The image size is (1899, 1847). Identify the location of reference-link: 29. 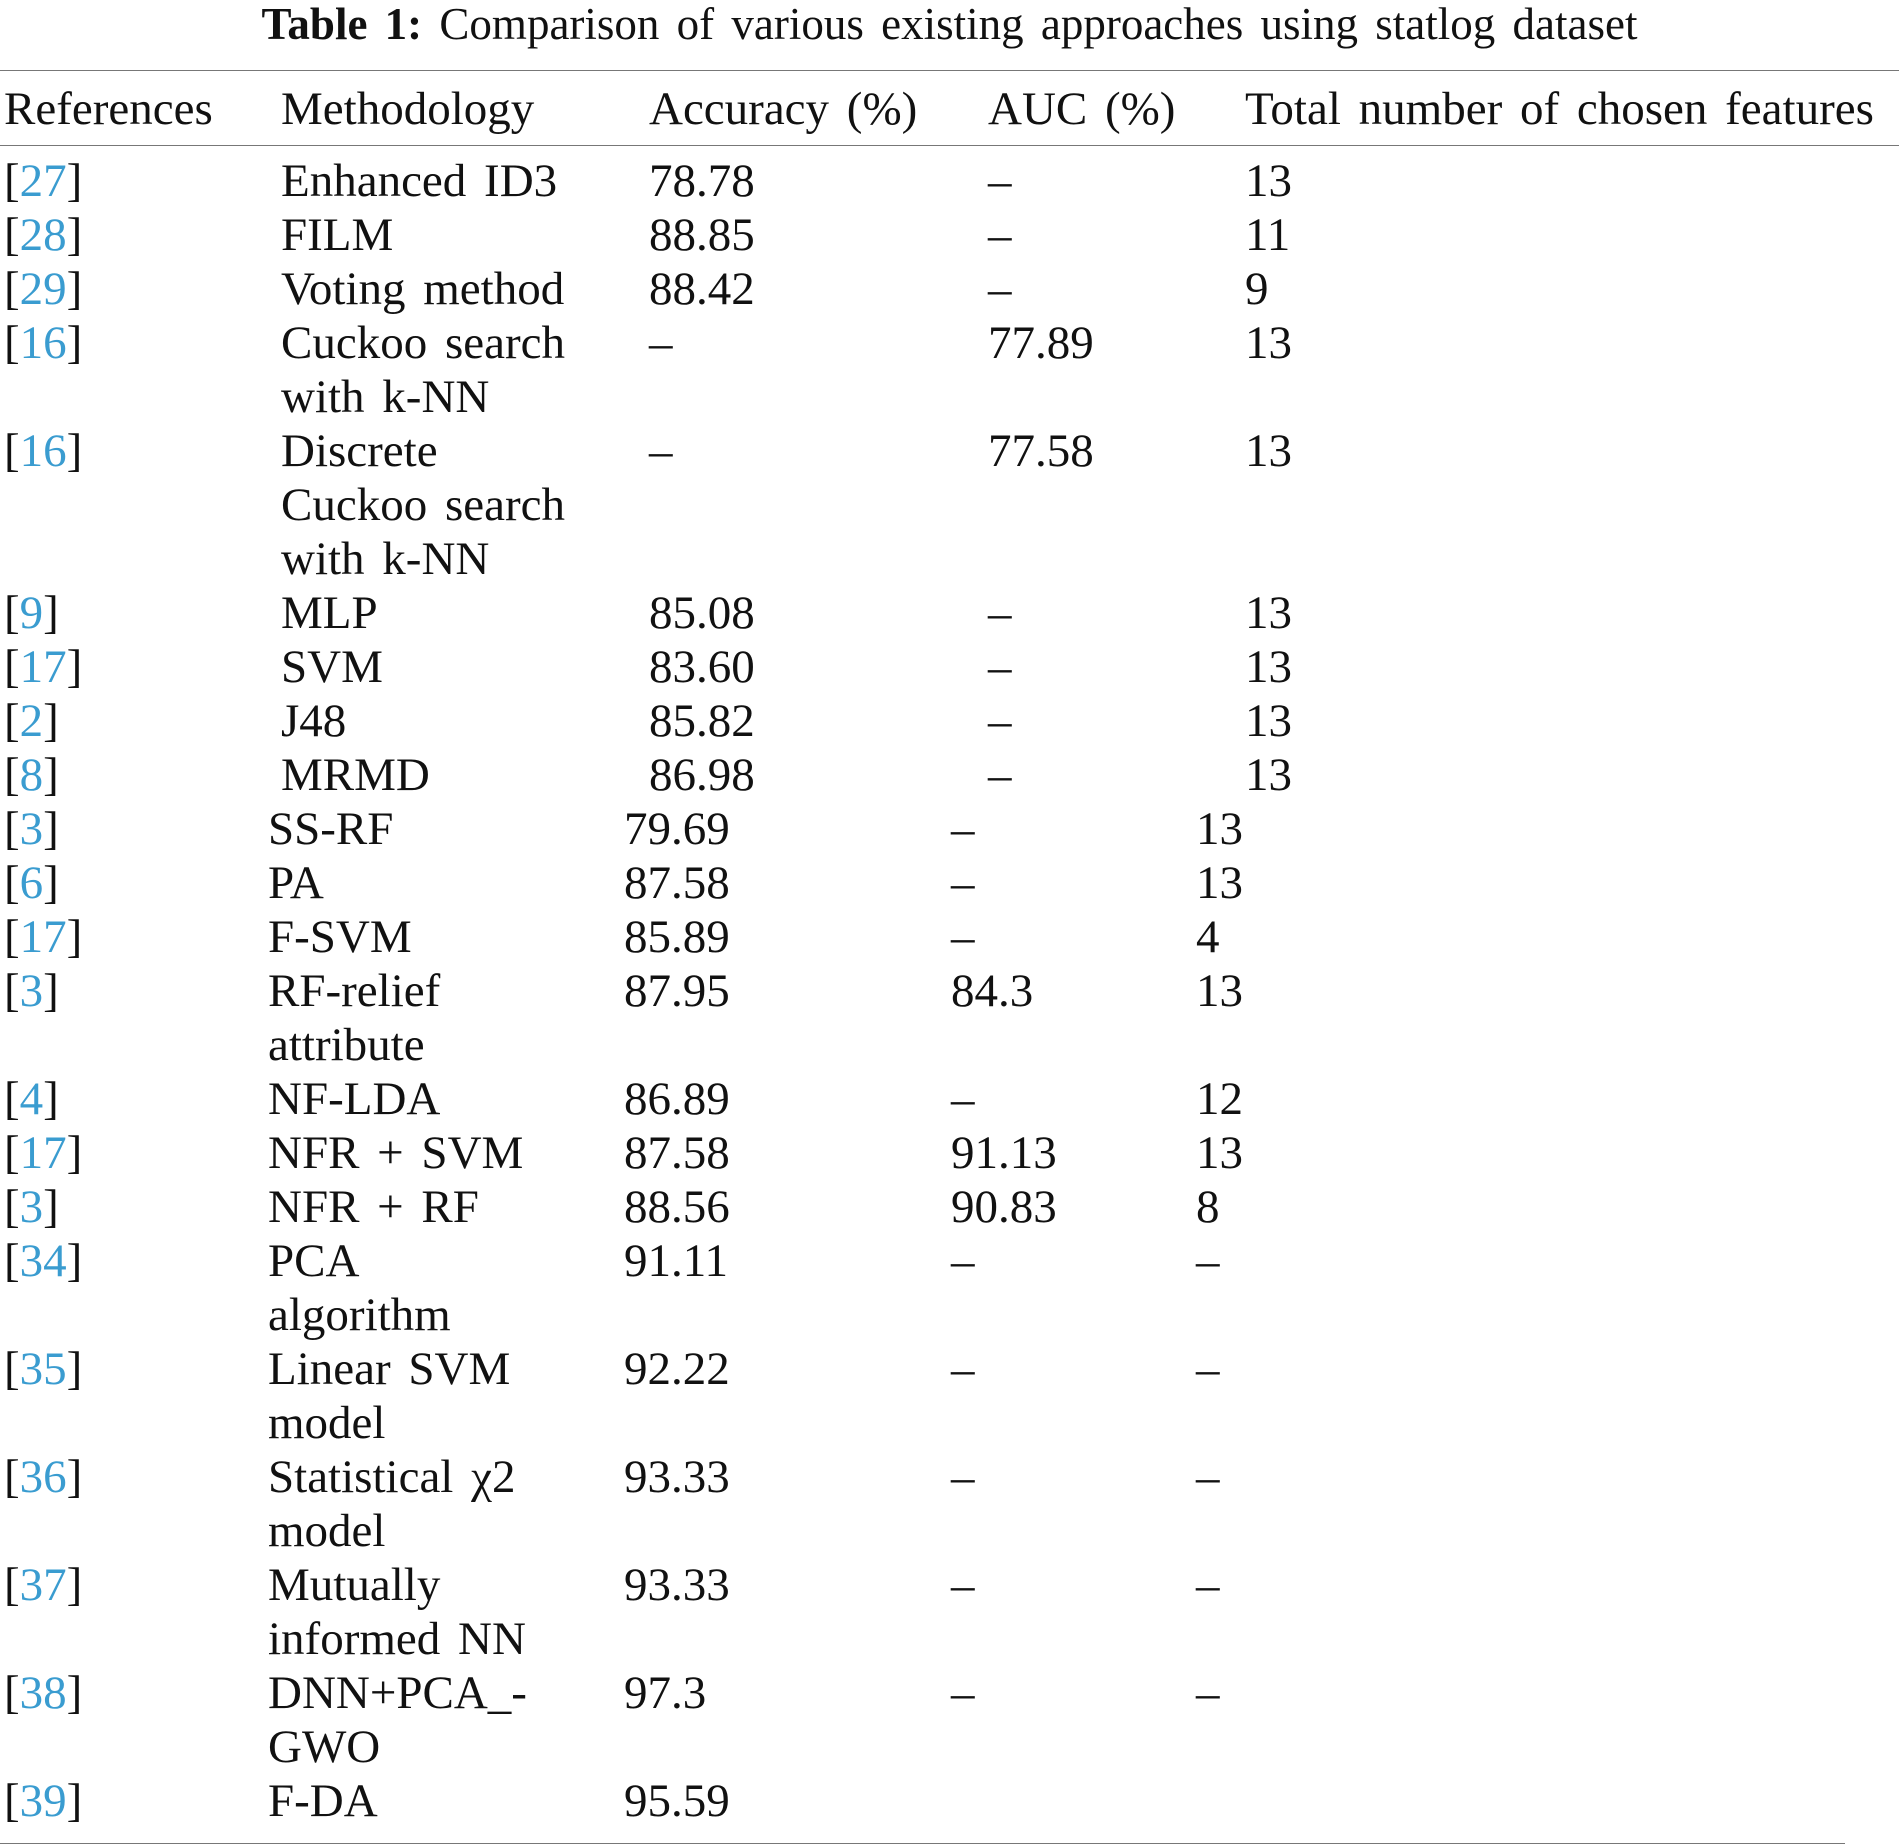
(43, 289).